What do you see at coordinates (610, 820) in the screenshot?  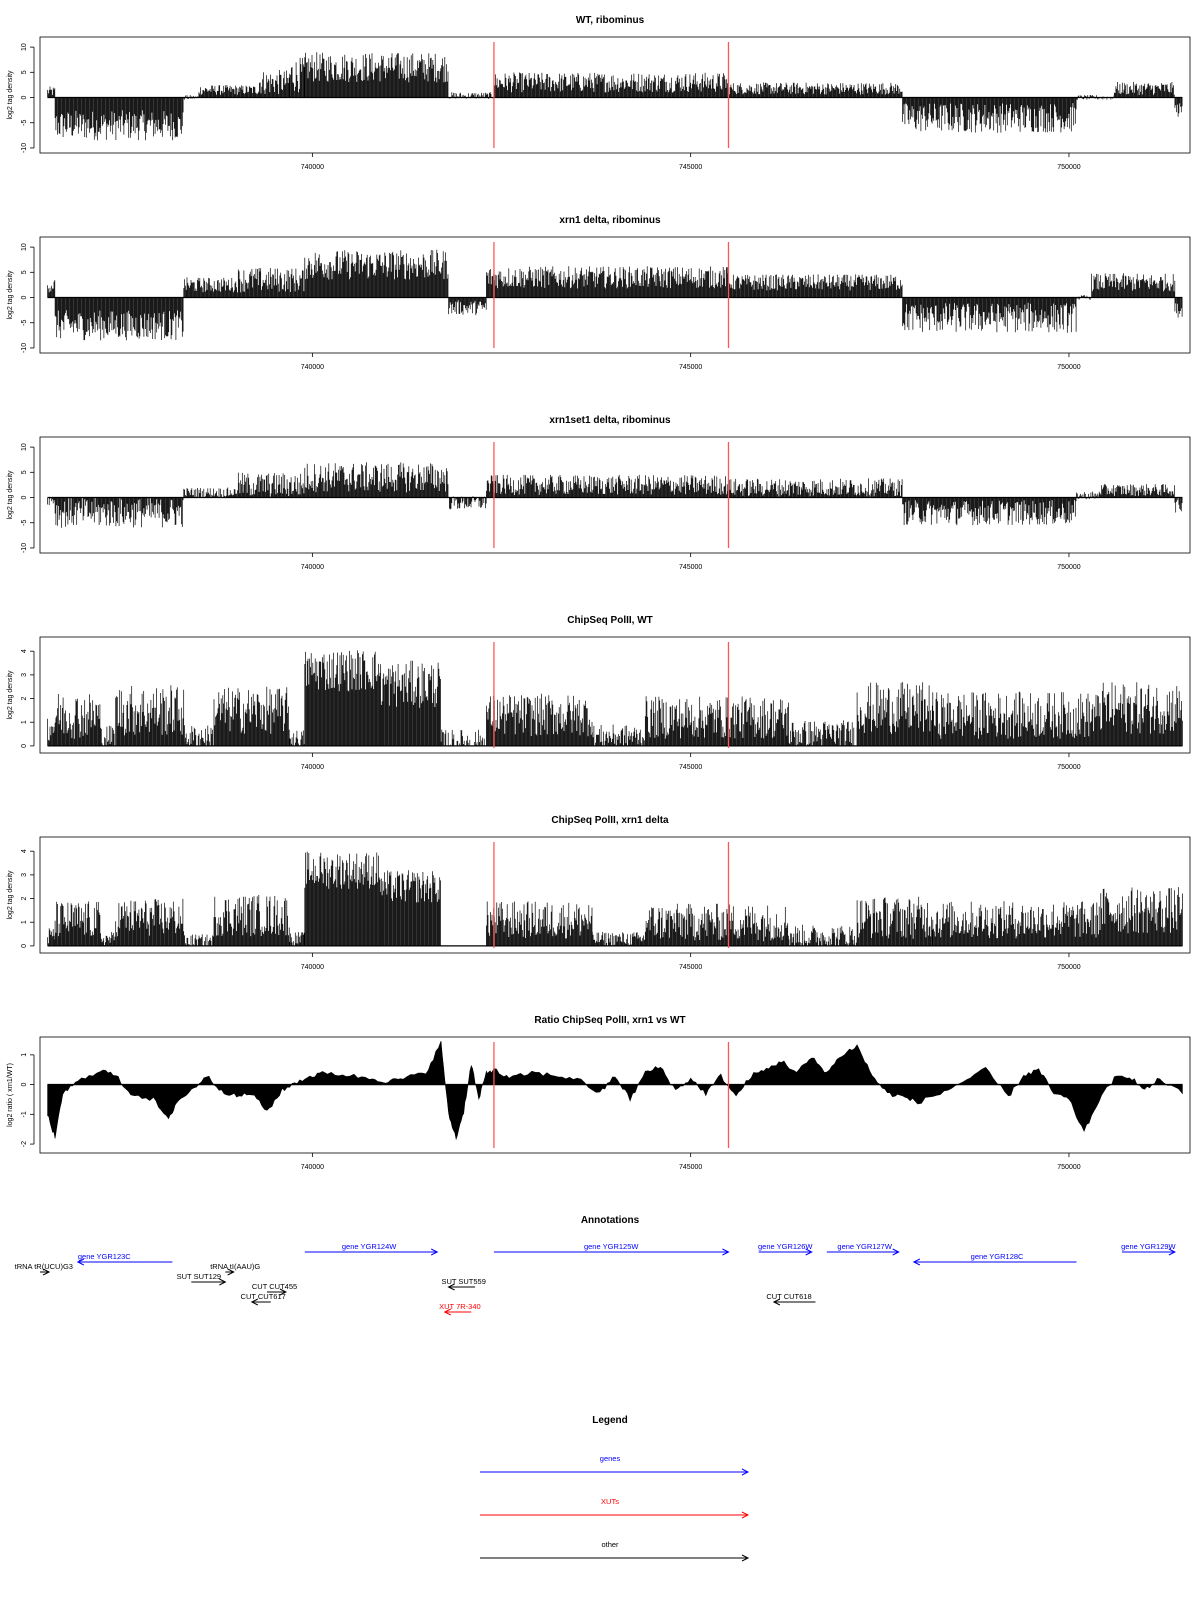 I see `panel-title: ChipSeq PolII, xrn1 delta` at bounding box center [610, 820].